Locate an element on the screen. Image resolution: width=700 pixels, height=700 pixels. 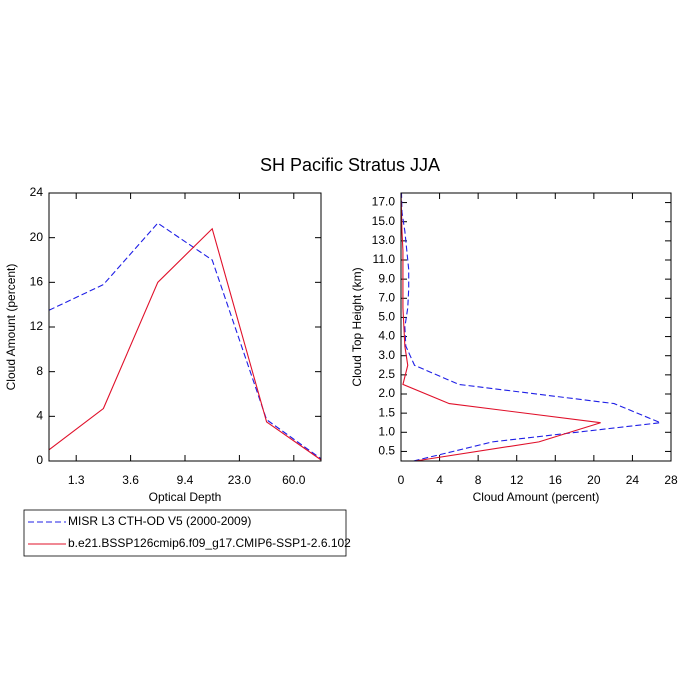
y-tick-label: 5.0 is located at coordinates (386, 317).